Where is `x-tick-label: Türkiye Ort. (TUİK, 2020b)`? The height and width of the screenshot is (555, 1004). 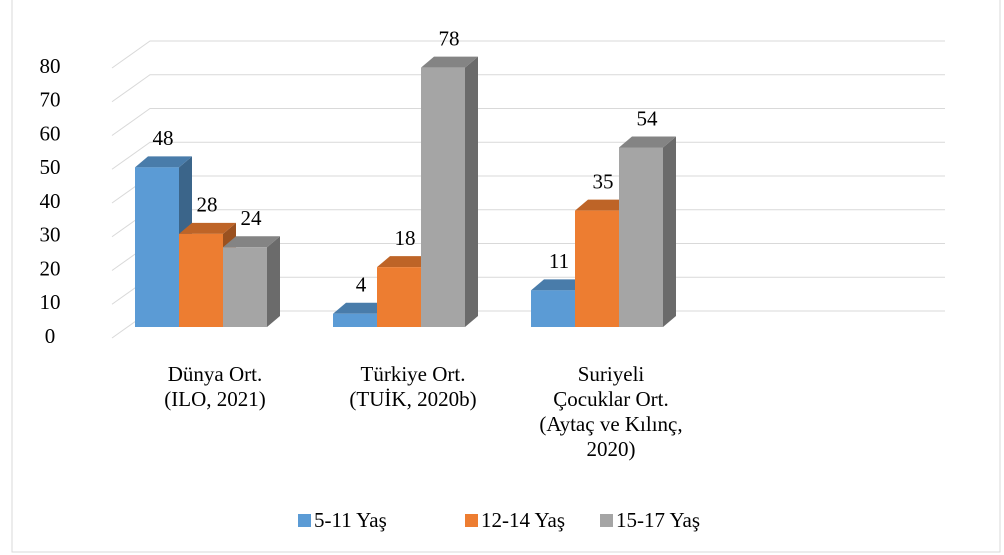 x-tick-label: Türkiye Ort. (TUİK, 2020b) is located at coordinates (412, 386).